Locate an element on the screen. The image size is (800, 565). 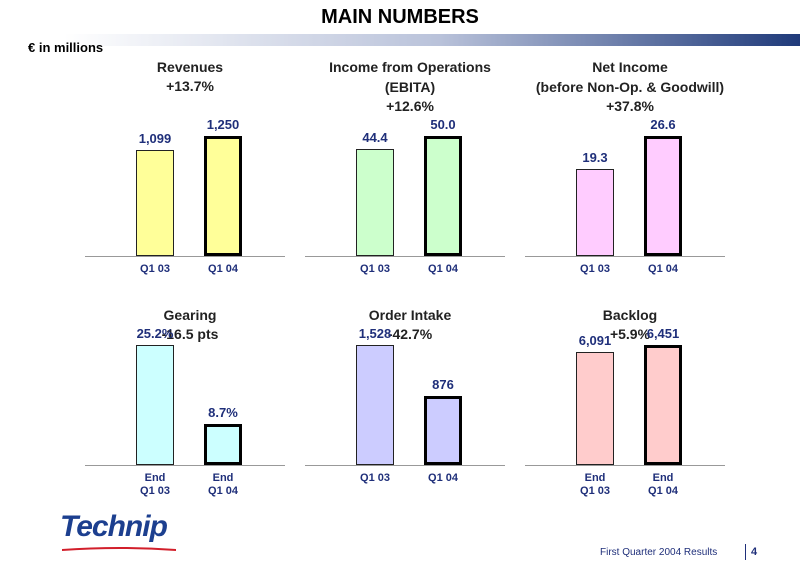
technip-logo: Technip is located at coordinates (119, 530).